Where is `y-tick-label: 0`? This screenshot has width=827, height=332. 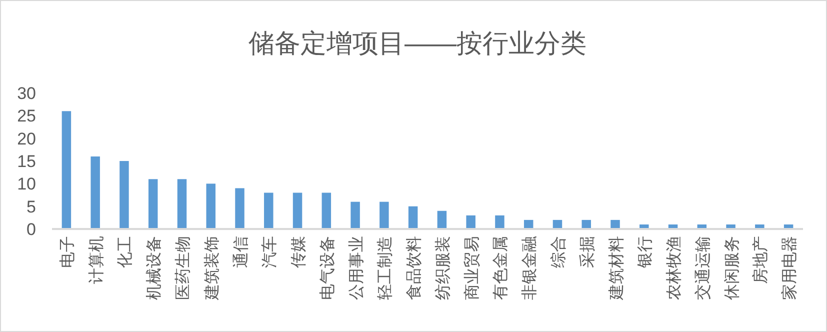
y-tick-label: 0 is located at coordinates (31, 229).